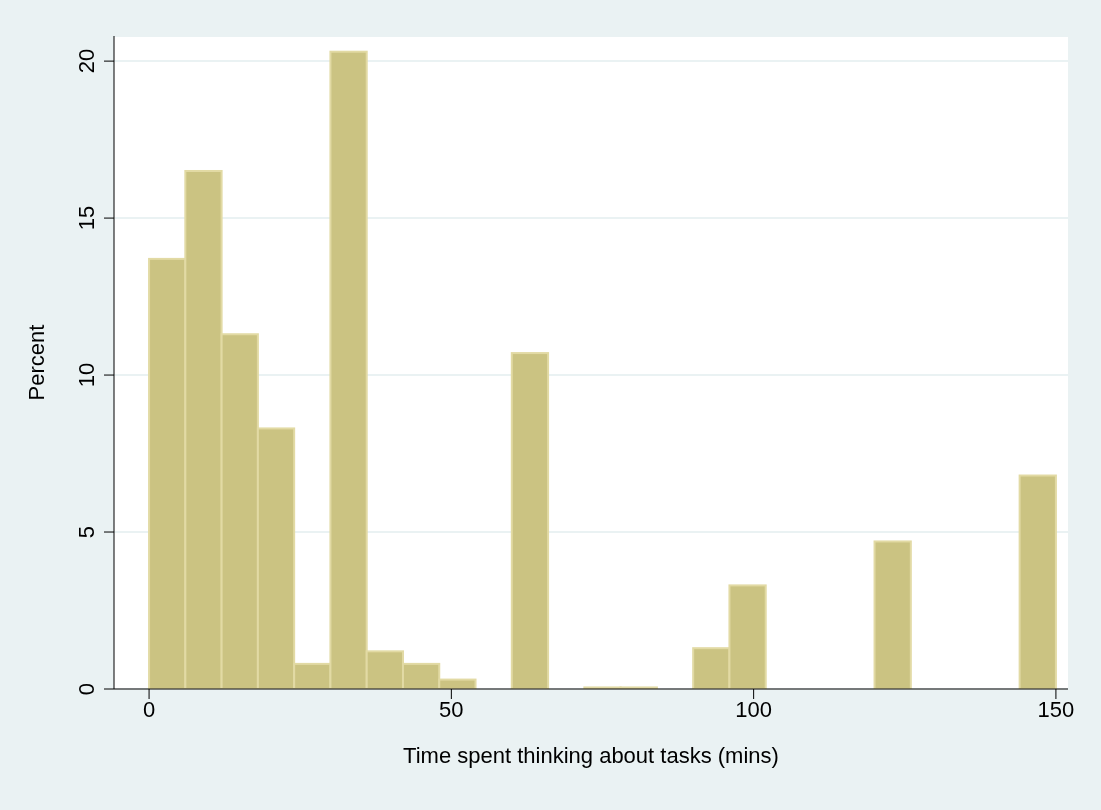 The height and width of the screenshot is (810, 1101). Describe the element at coordinates (86, 375) in the screenshot. I see `y-tick-label: 10` at that location.